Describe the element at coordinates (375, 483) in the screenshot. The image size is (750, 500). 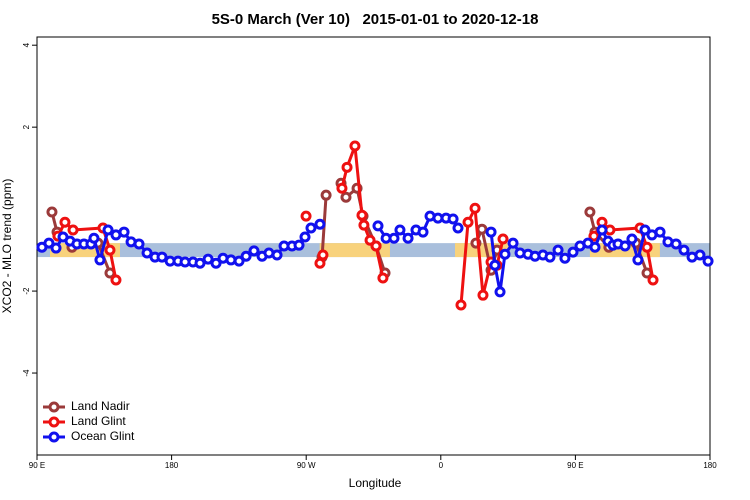
I see `x-axis-label: Longitude` at that location.